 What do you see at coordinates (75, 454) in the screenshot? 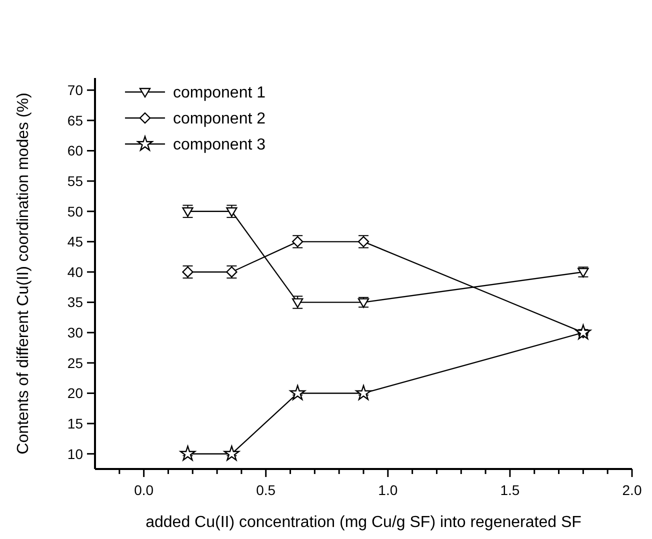
I see `y-tick-label: 10` at bounding box center [75, 454].